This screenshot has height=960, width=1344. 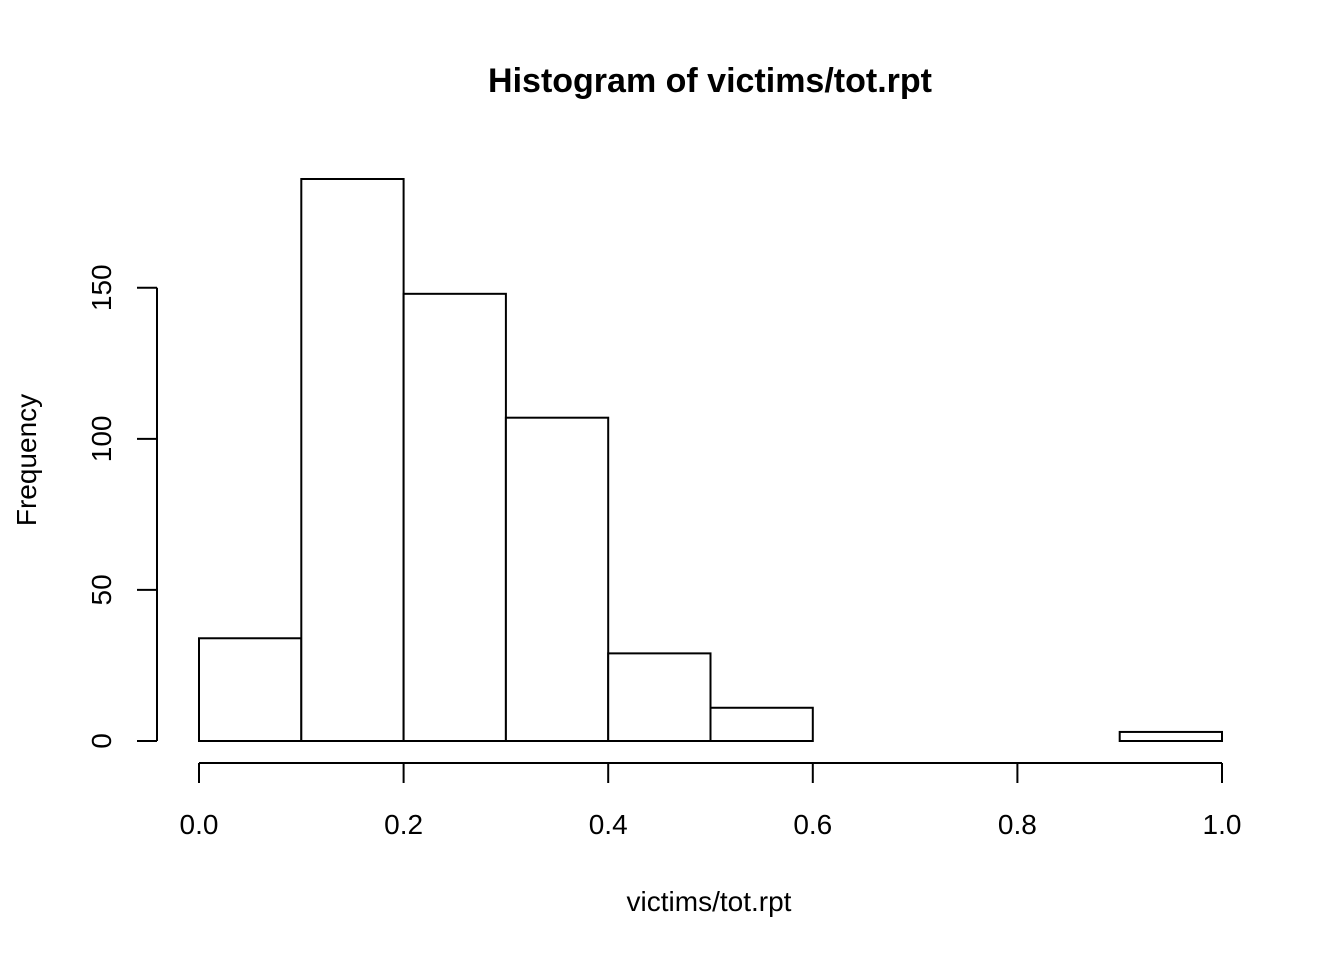 I want to click on x-axis-label: victims/tot.rpt, so click(x=709, y=901).